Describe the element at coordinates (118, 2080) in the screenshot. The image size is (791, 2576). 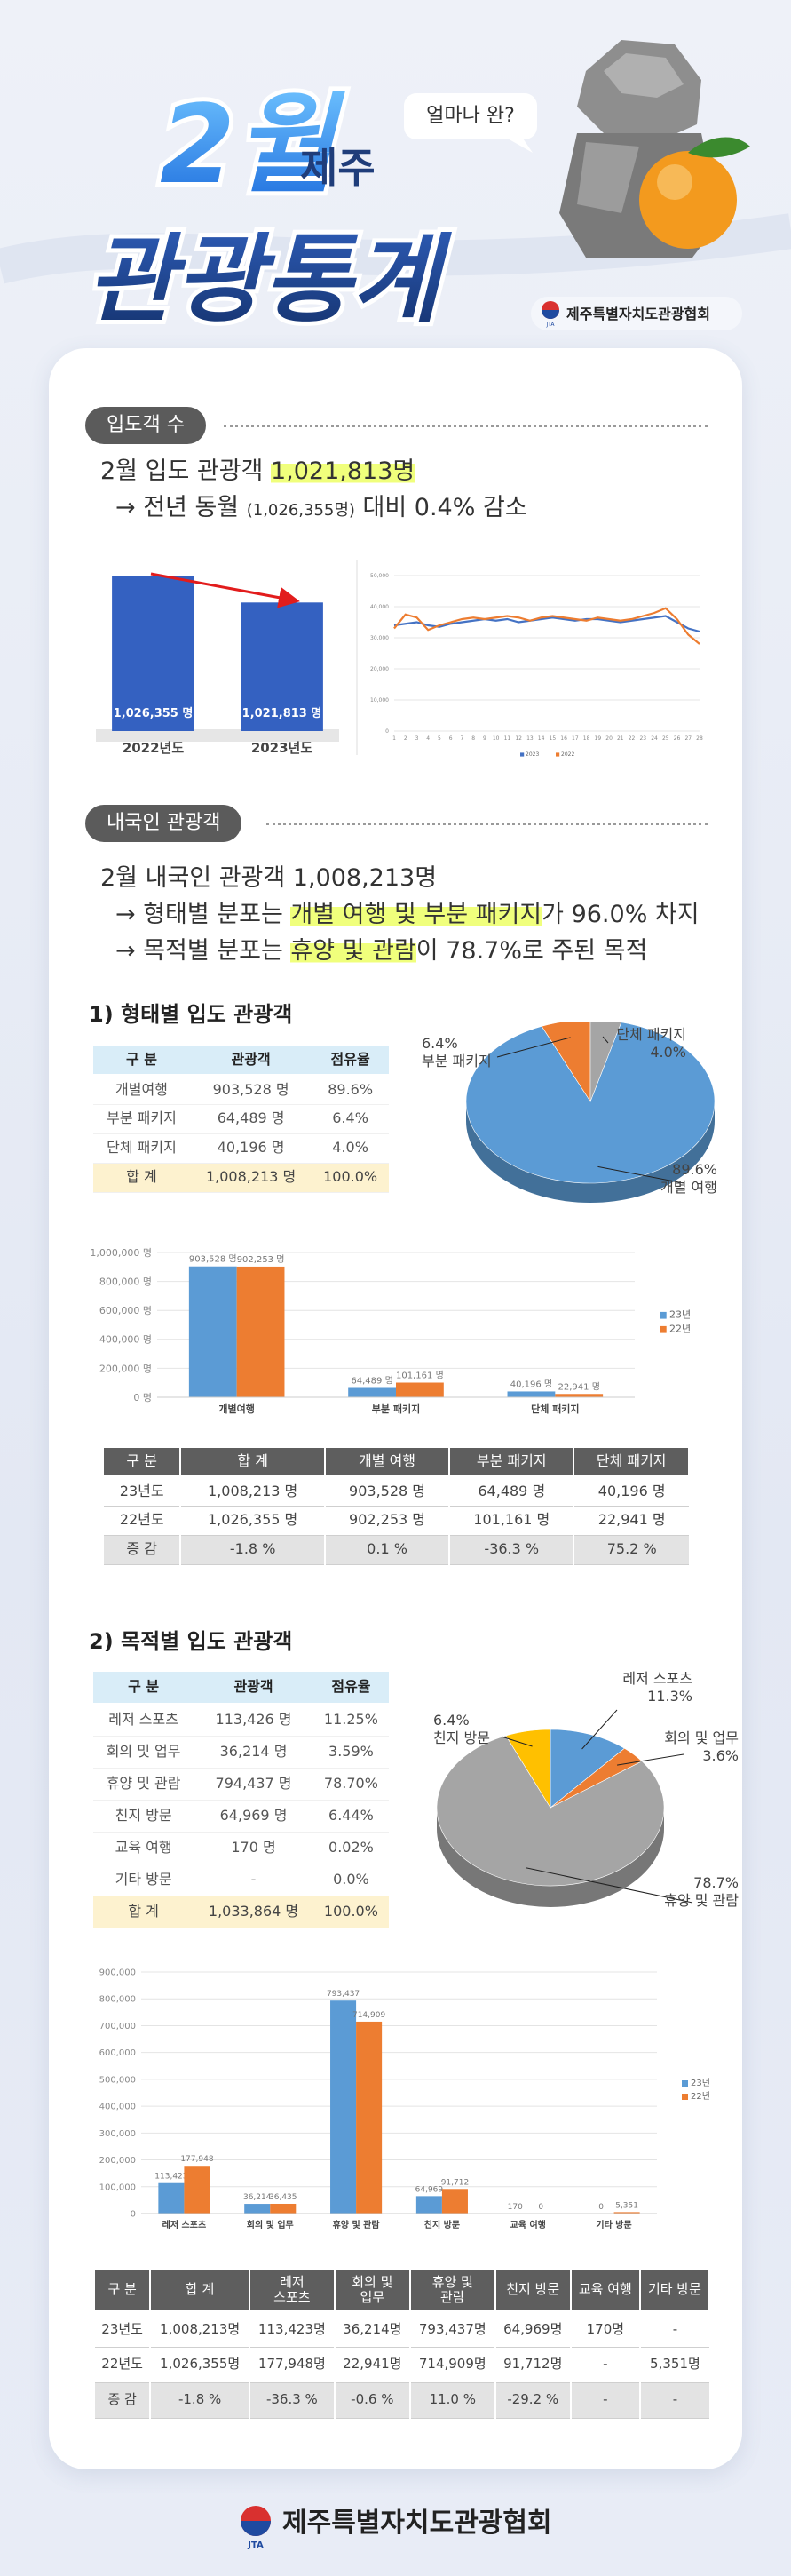
I see `y-tick-label: 500,000` at that location.